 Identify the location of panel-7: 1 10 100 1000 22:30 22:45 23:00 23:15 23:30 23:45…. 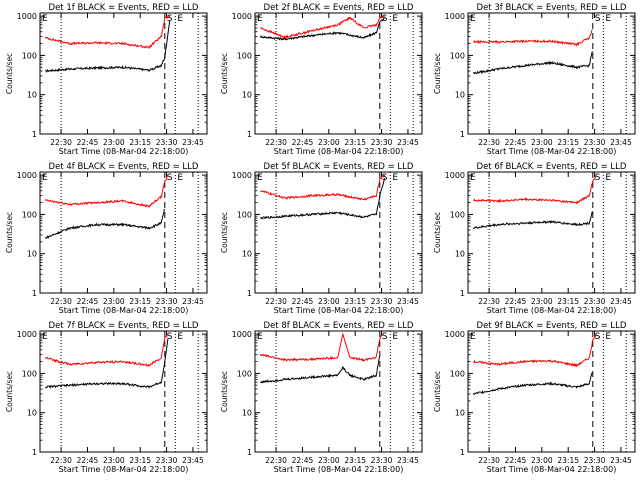
(106, 397).